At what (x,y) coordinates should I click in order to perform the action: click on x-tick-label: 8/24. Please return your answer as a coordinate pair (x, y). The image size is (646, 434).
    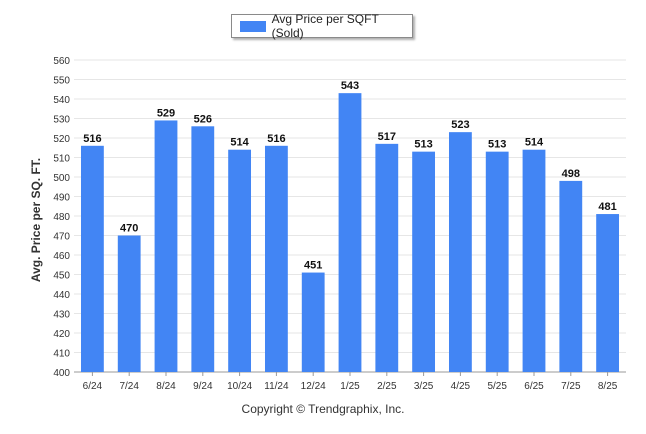
    Looking at the image, I should click on (166, 386).